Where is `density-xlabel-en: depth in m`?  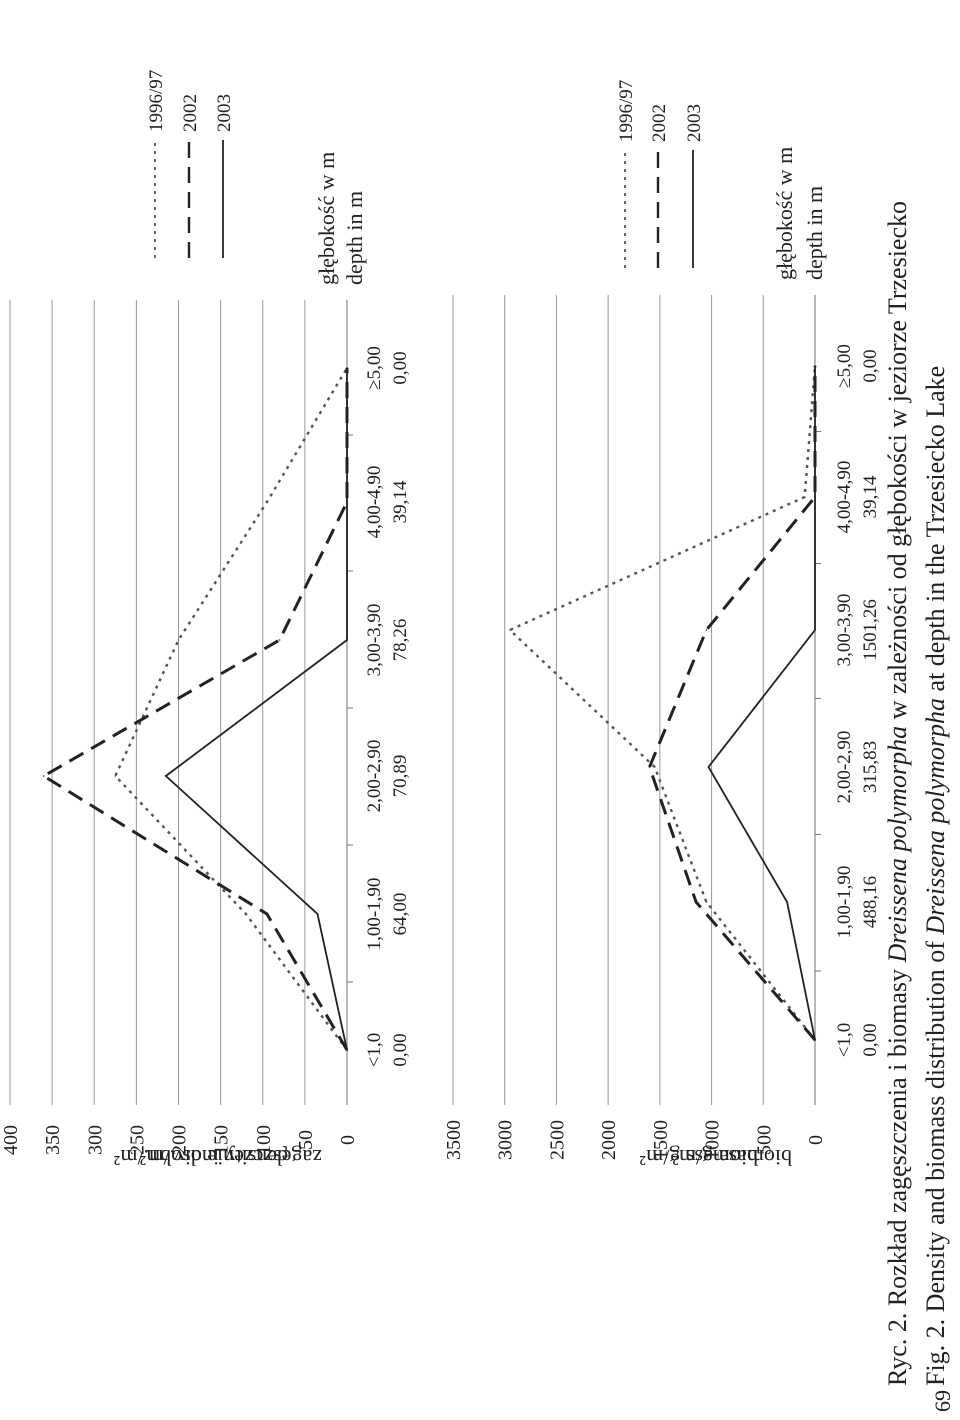 density-xlabel-en: depth in m is located at coordinates (354, 238).